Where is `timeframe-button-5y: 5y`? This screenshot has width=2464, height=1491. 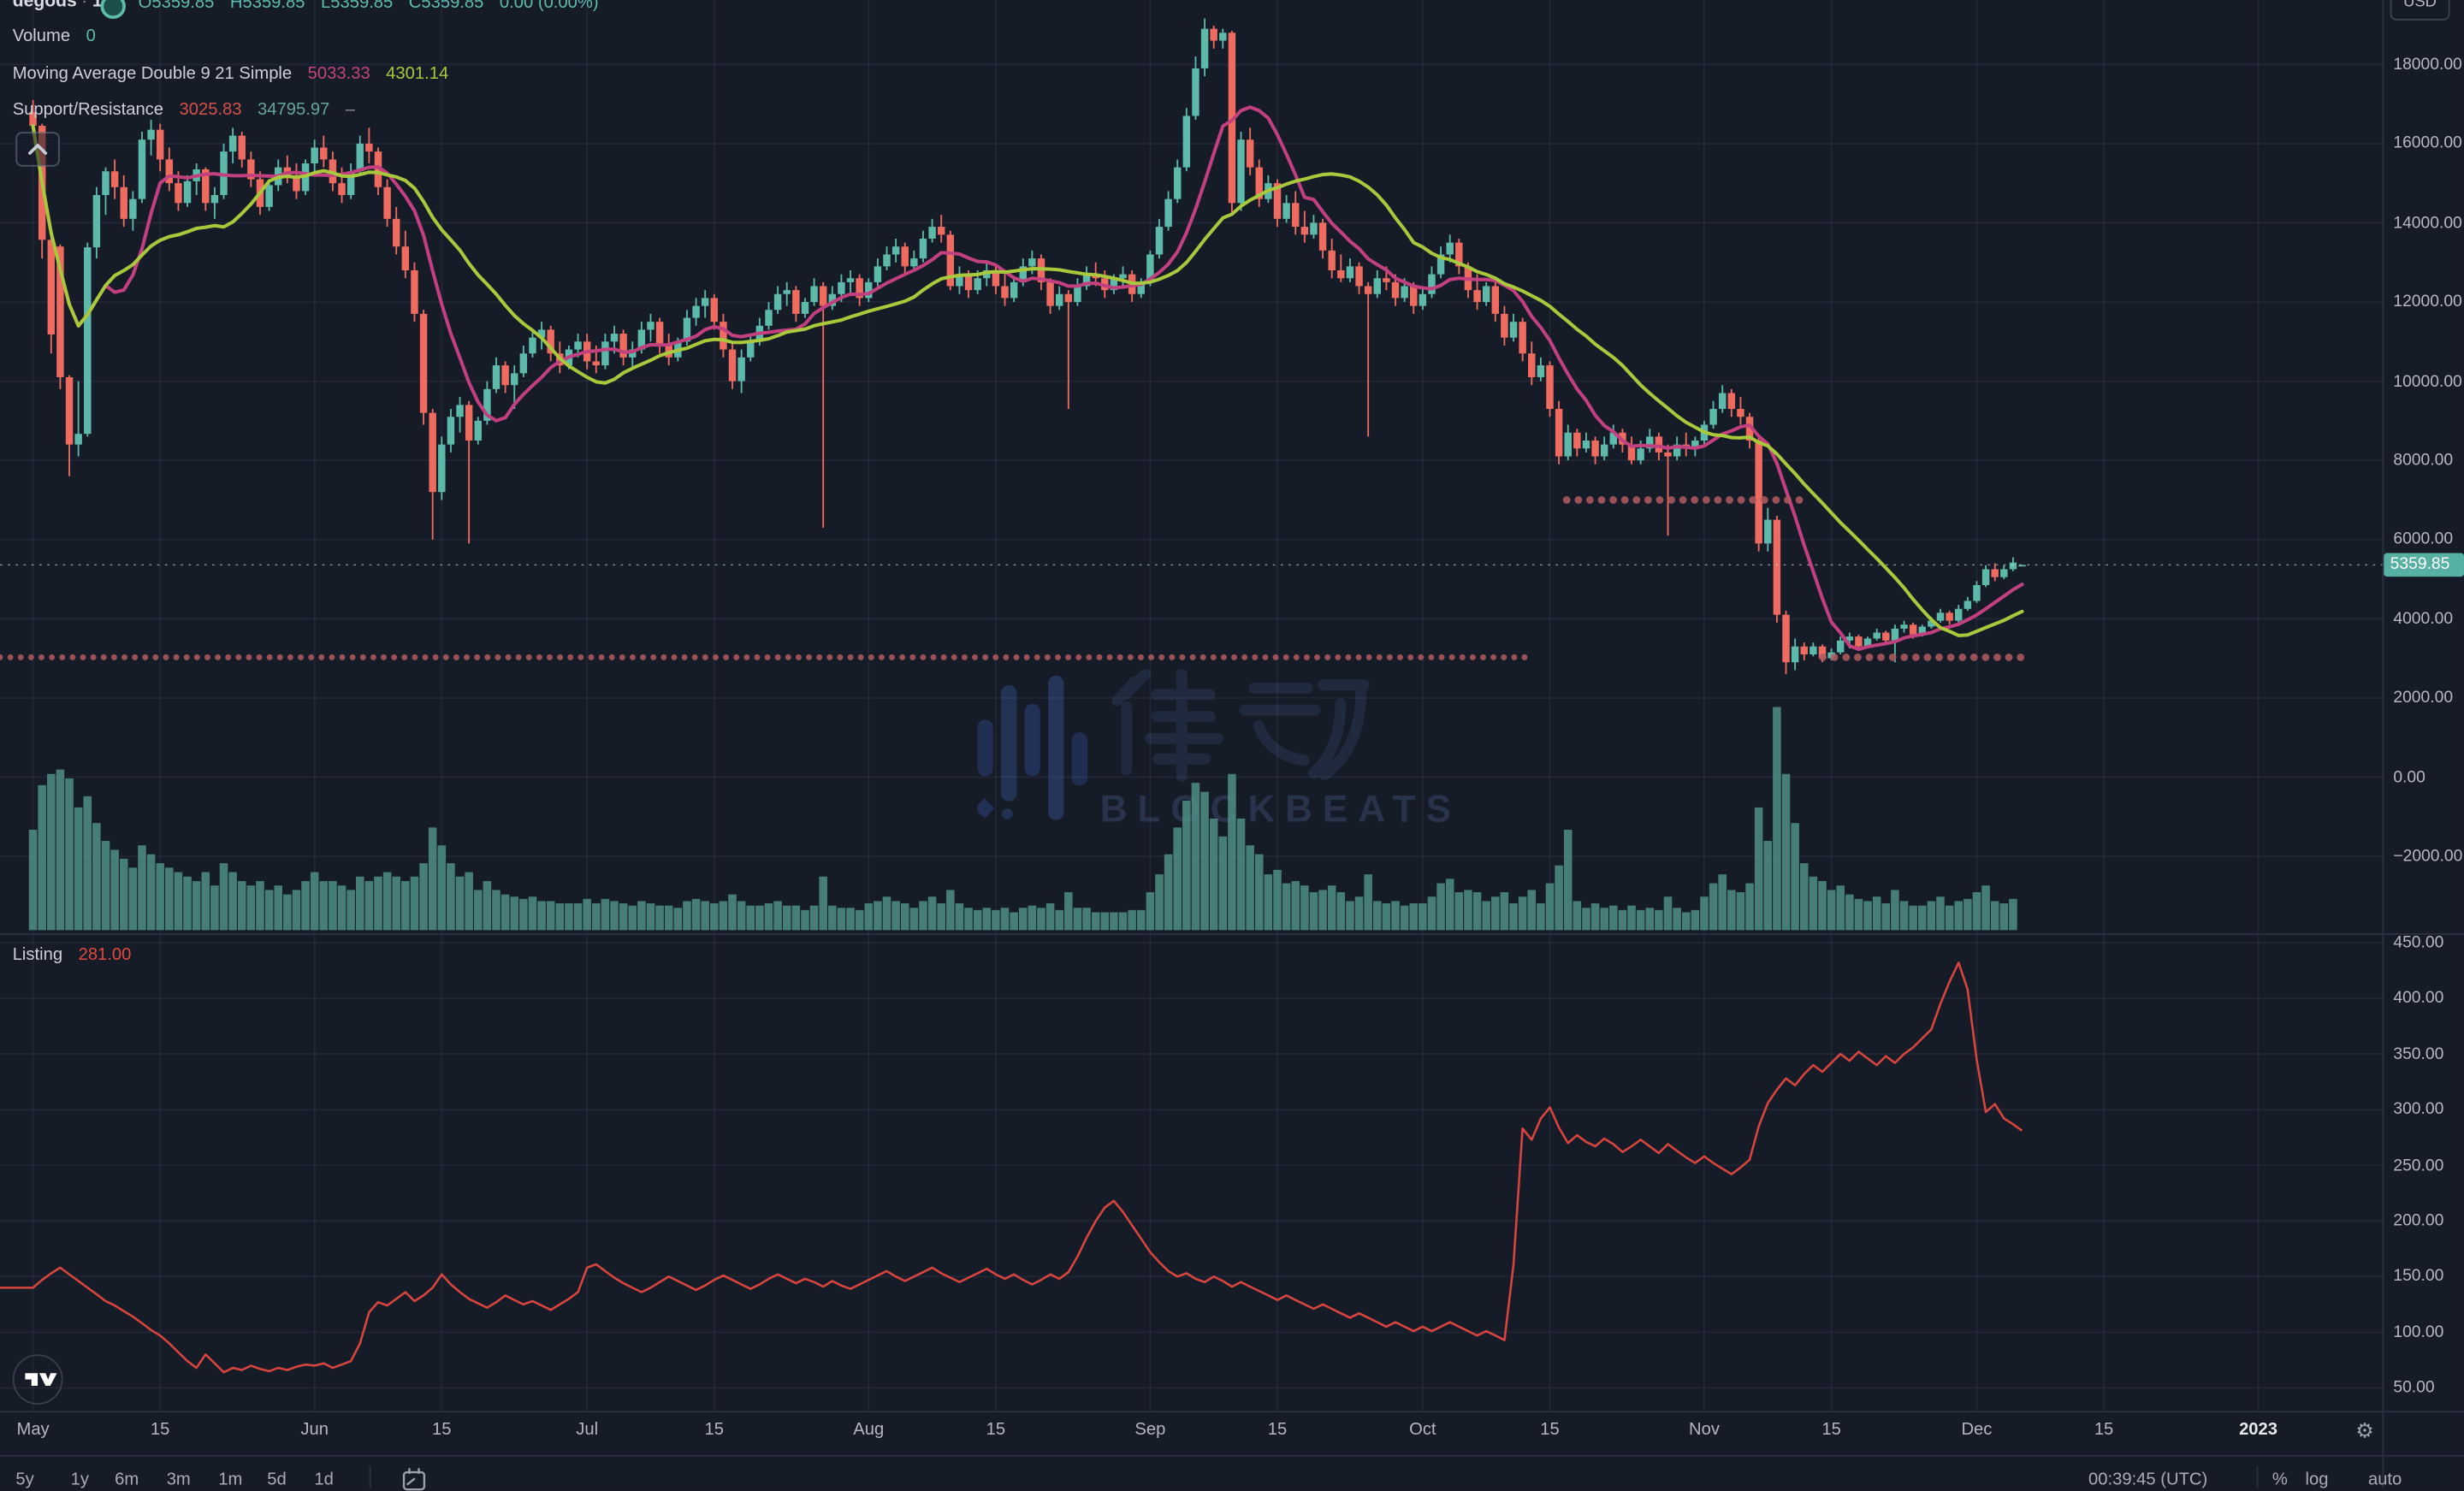
timeframe-button-5y: 5y is located at coordinates (24, 1480).